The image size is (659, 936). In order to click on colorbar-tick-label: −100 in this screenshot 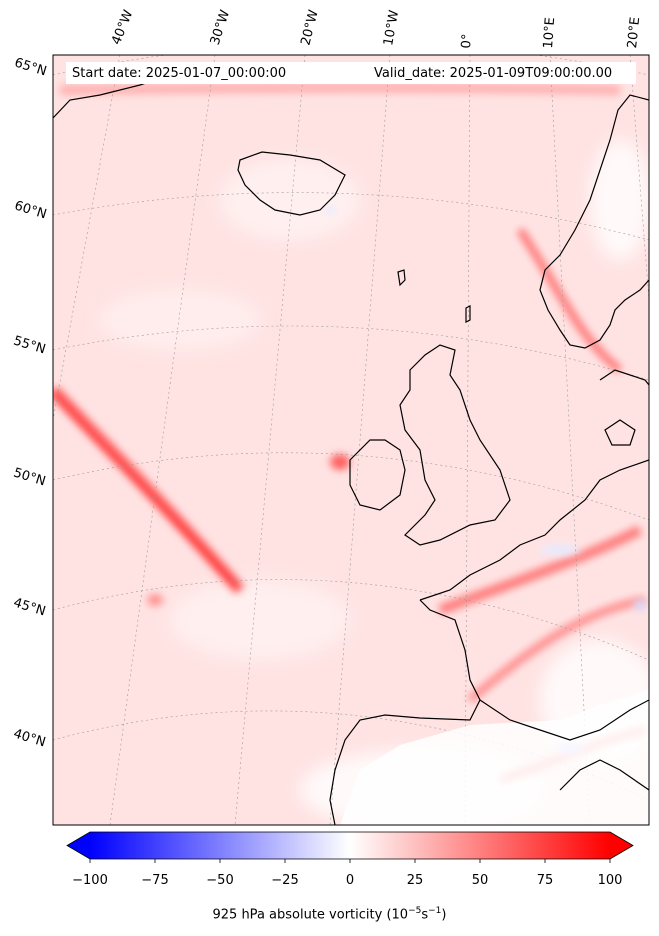, I will do `click(90, 880)`.